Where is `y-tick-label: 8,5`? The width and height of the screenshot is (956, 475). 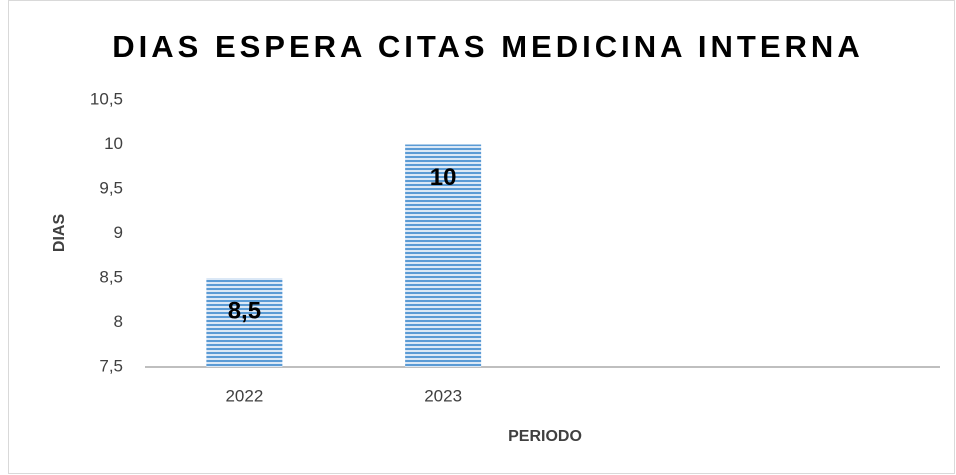
y-tick-label: 8,5 is located at coordinates (111, 276).